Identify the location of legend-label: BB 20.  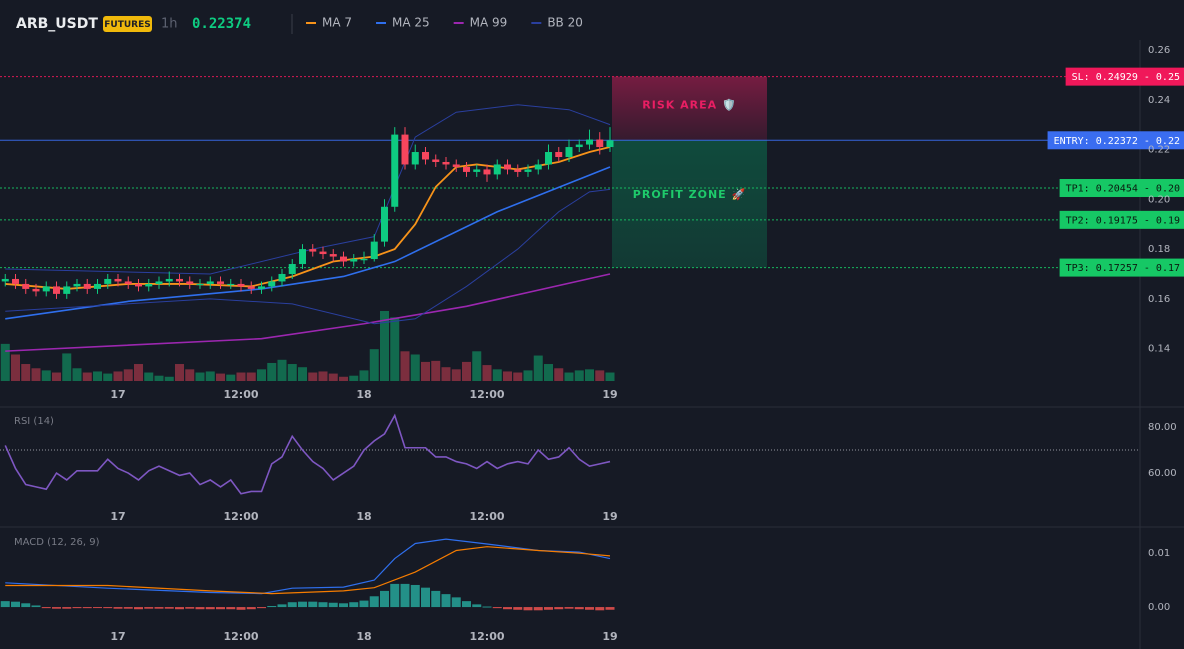
(565, 23).